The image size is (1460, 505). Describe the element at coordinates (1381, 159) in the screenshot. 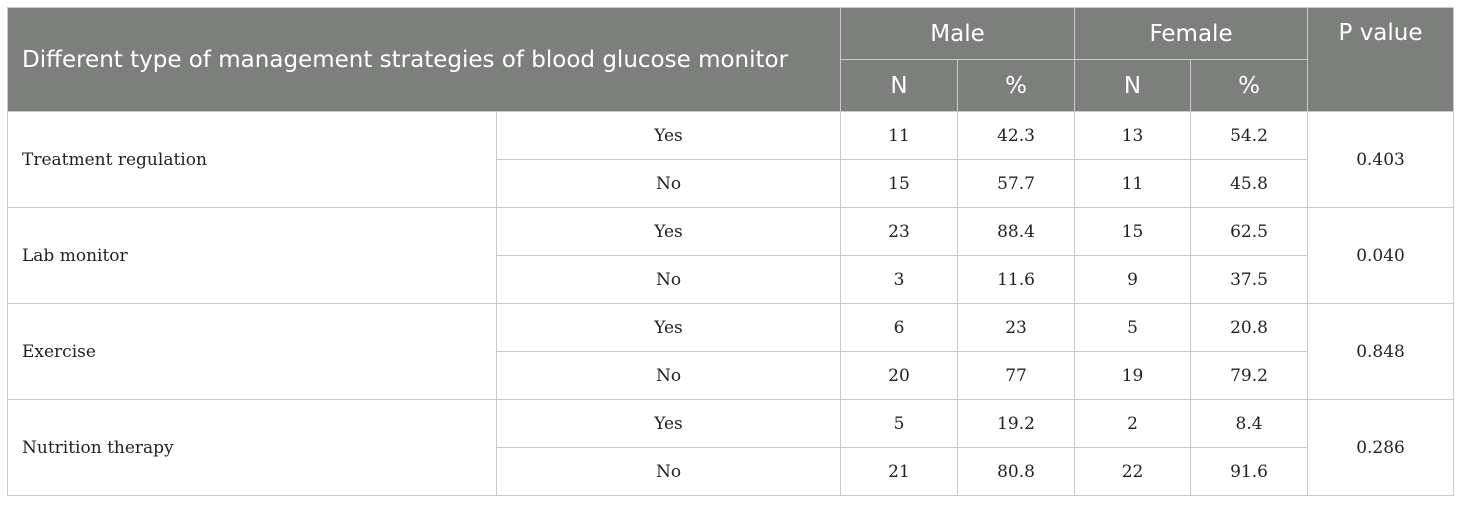

I see `p-value-cell: 0.403` at that location.